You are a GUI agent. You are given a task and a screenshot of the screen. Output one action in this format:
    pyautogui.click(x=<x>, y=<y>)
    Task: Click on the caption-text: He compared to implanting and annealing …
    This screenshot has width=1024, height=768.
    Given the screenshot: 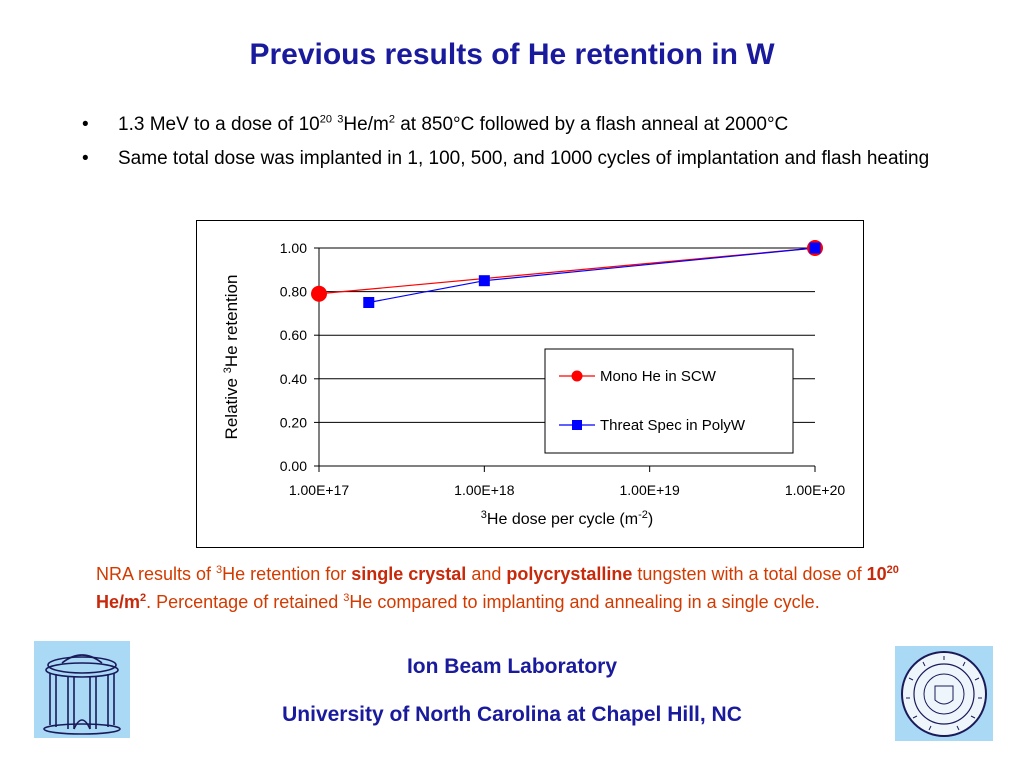 What is the action you would take?
    pyautogui.click(x=584, y=602)
    